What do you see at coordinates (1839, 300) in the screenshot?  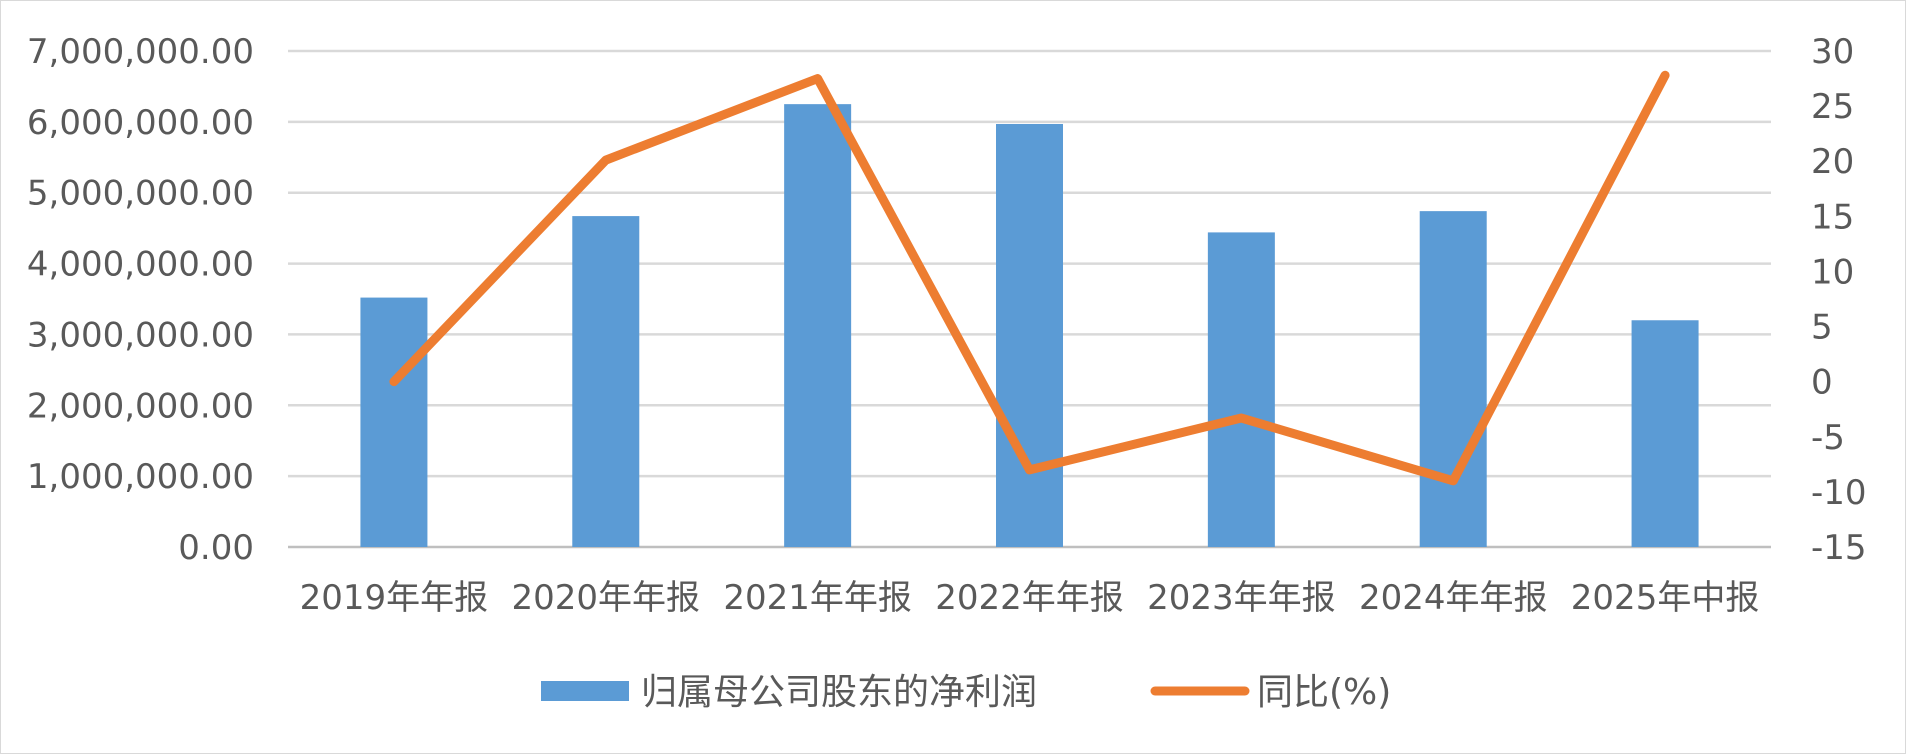 I see `right-axis-ticks: -15 -10 -5 0 5 10 15 20 25 30` at bounding box center [1839, 300].